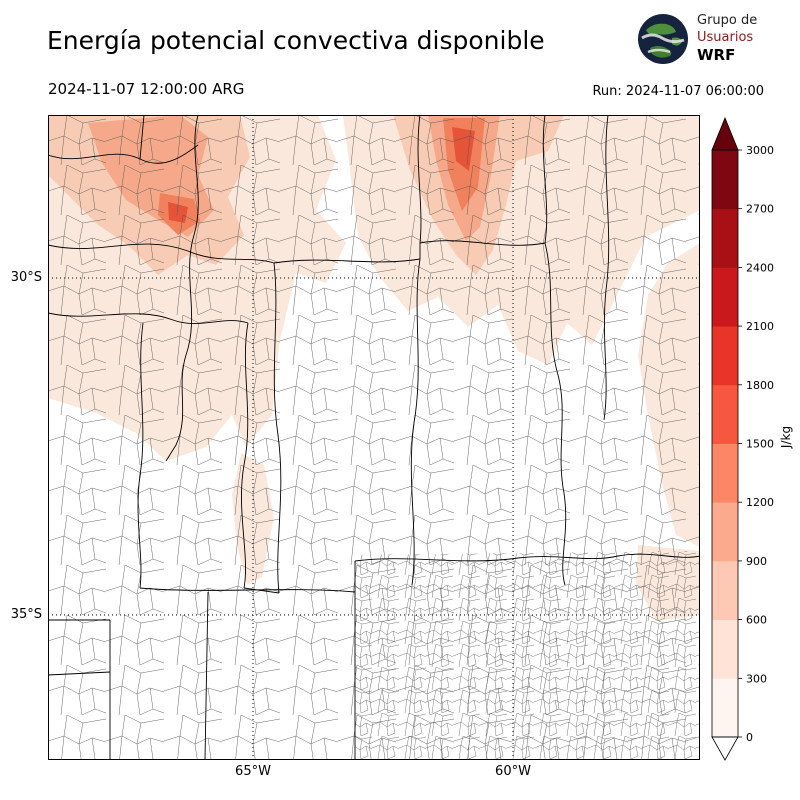 The width and height of the screenshot is (800, 800). Describe the element at coordinates (756, 678) in the screenshot. I see `colorbar-tick-label: 300` at that location.